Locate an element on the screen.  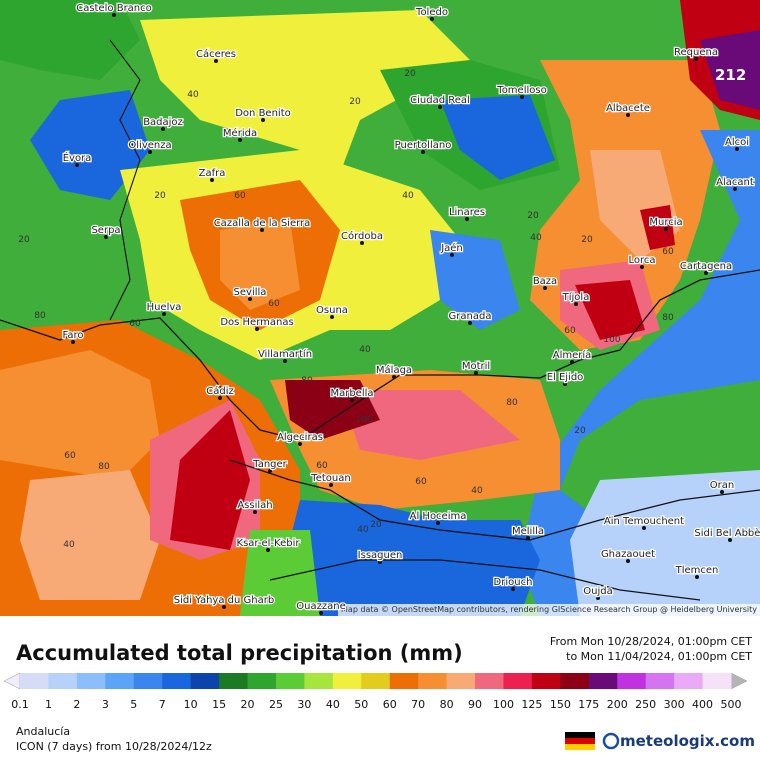
colorbar-label: 3 is located at coordinates (105, 704).